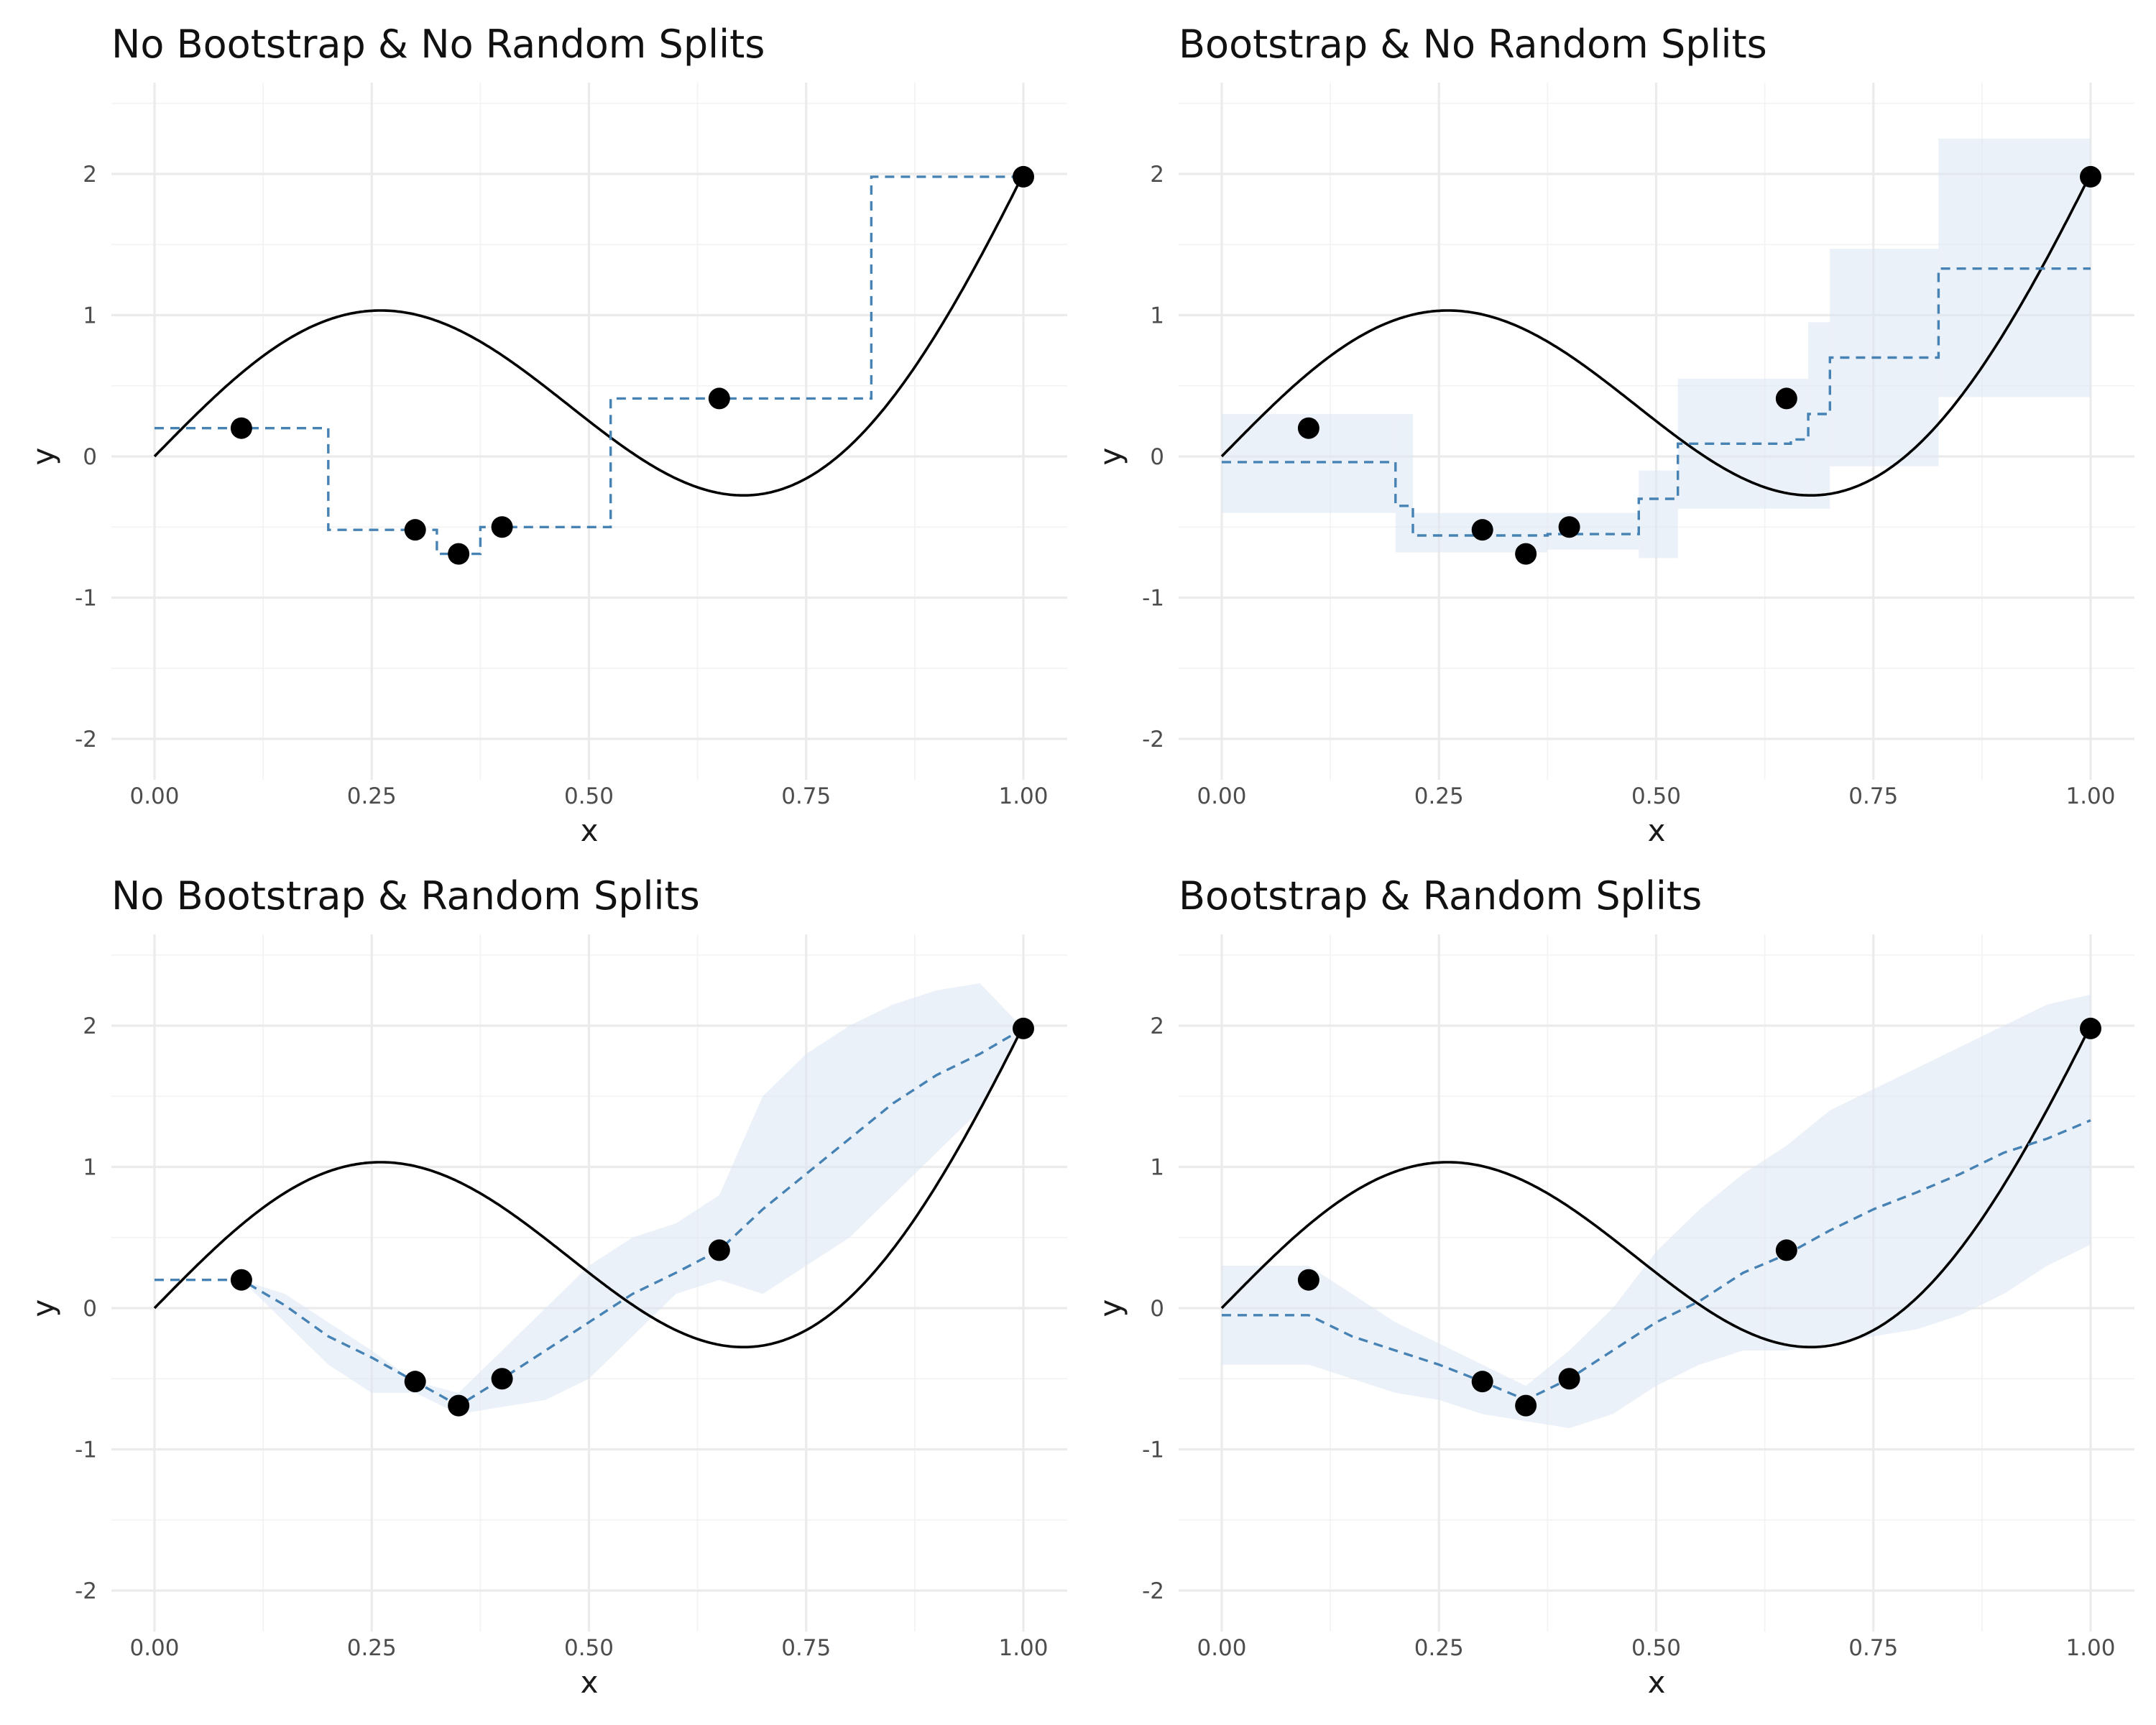 This screenshot has height=1725, width=2156. Describe the element at coordinates (405, 896) in the screenshot. I see `panel-title: No Bootstrap & Random Splits` at that location.